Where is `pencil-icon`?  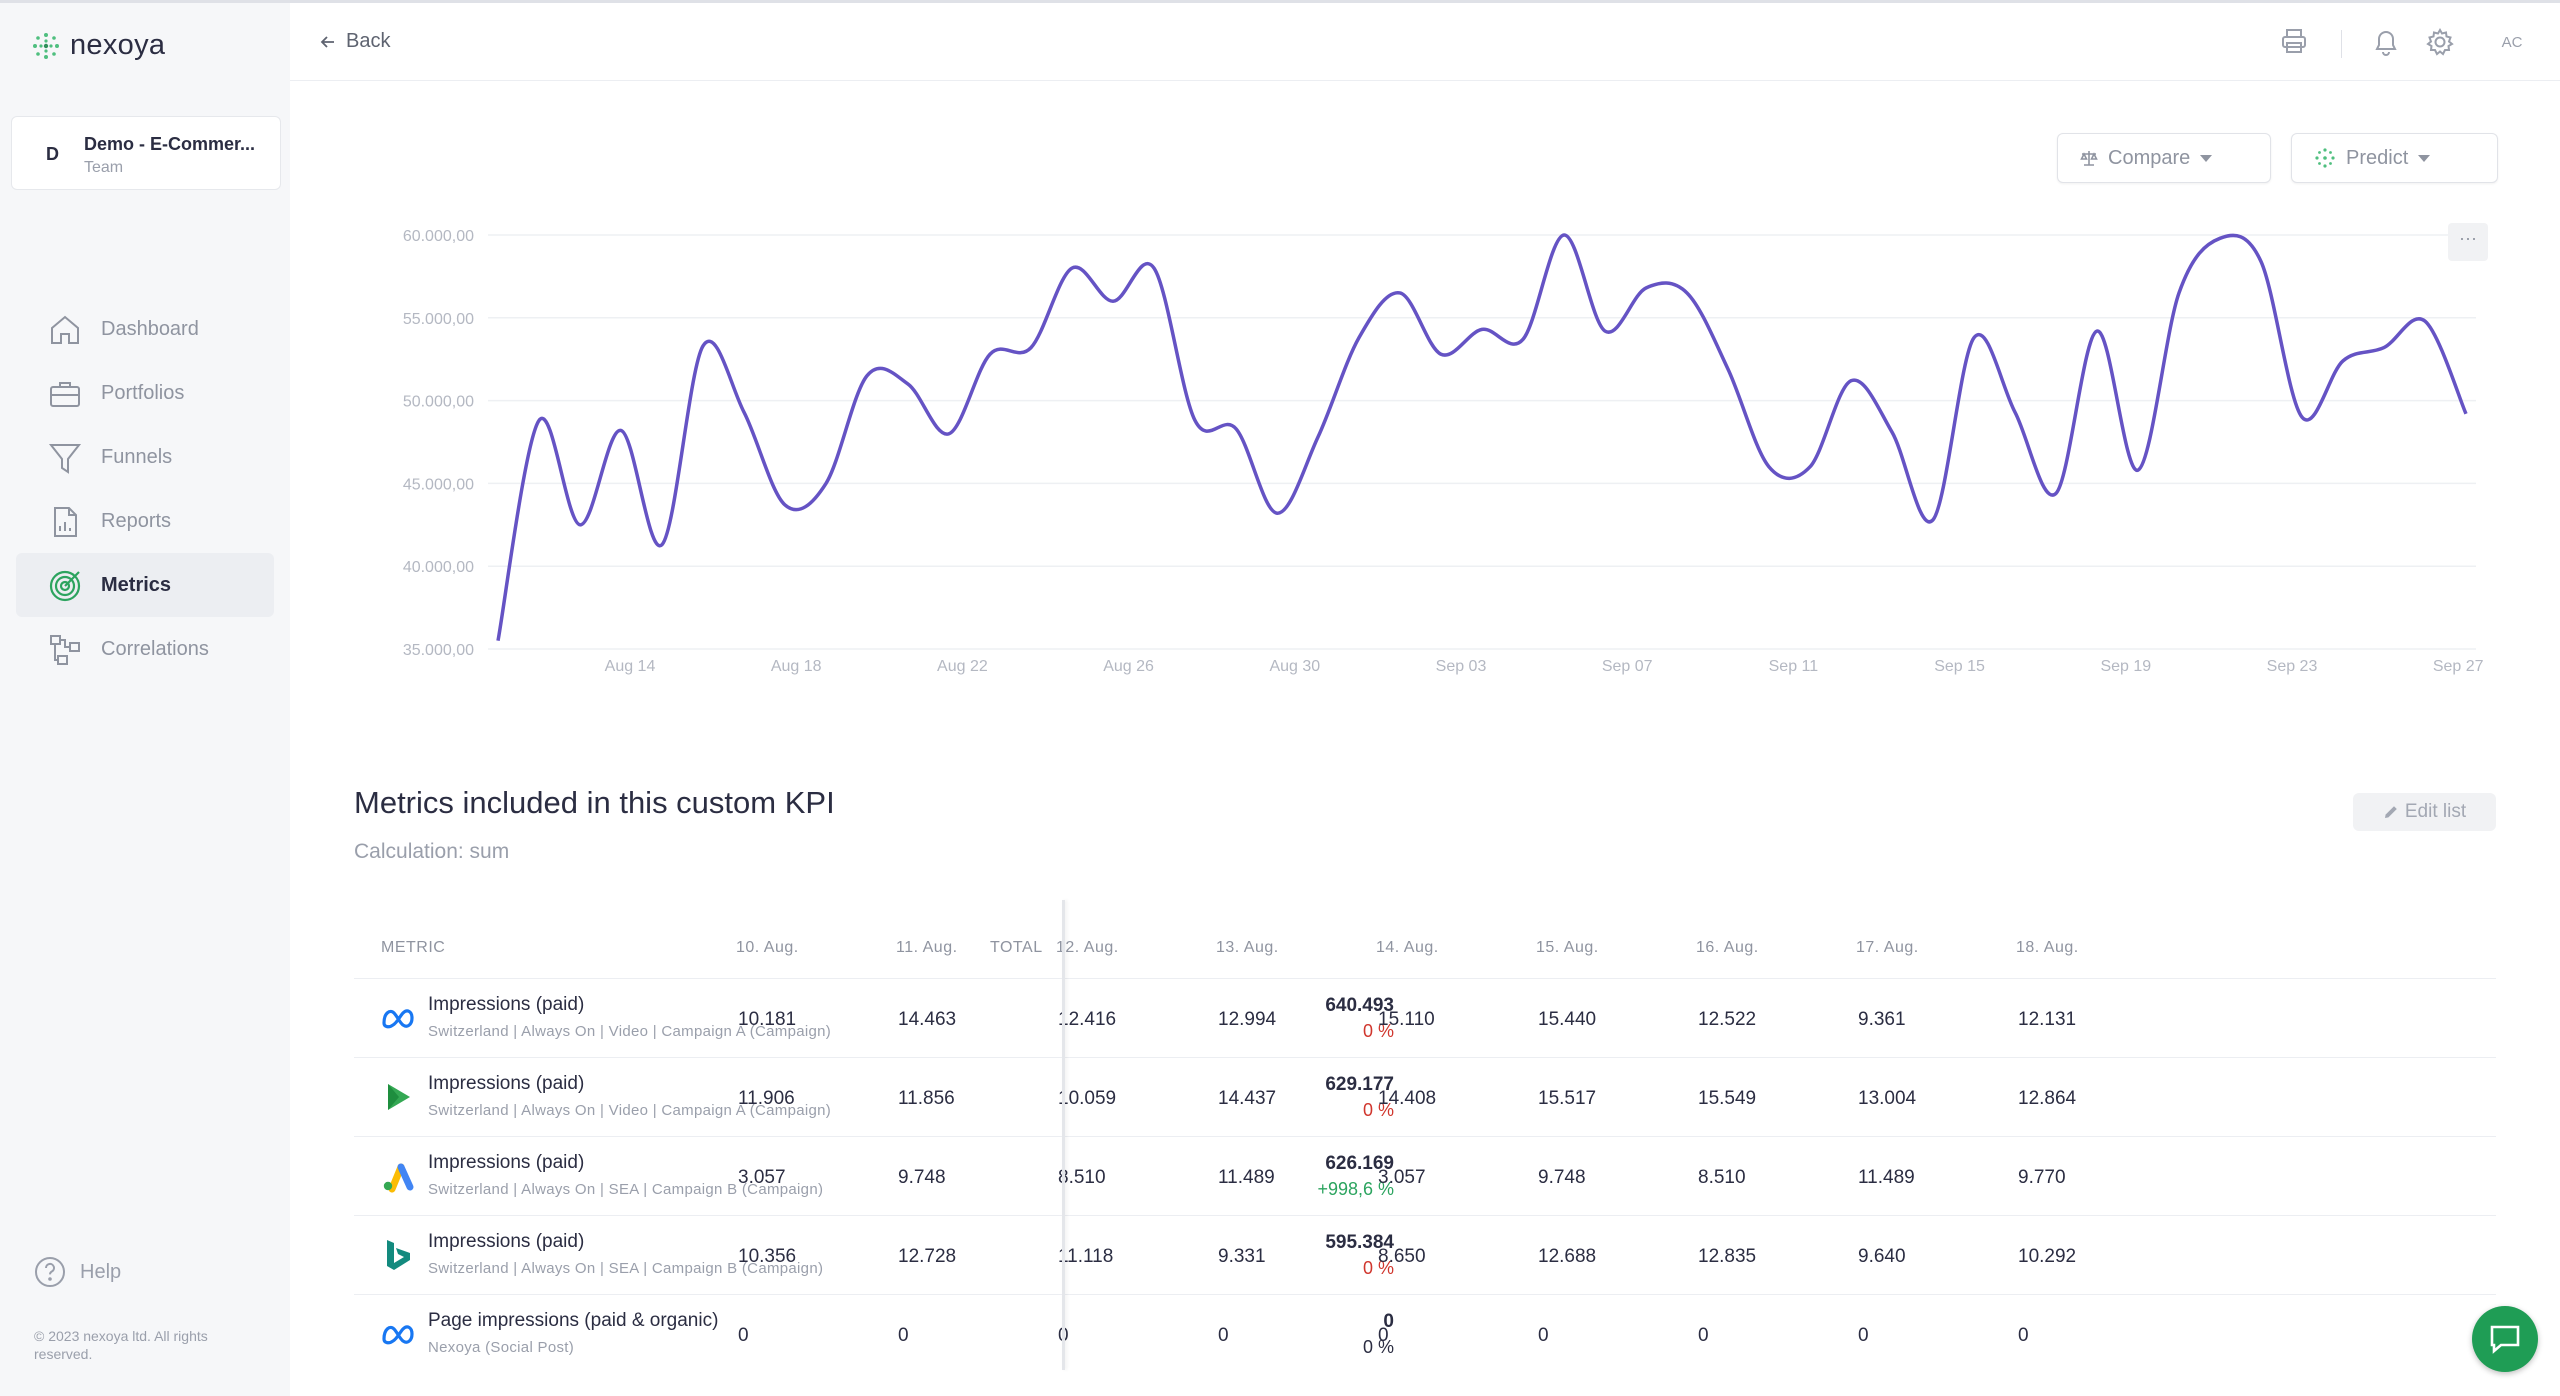 pencil-icon is located at coordinates (2390, 812).